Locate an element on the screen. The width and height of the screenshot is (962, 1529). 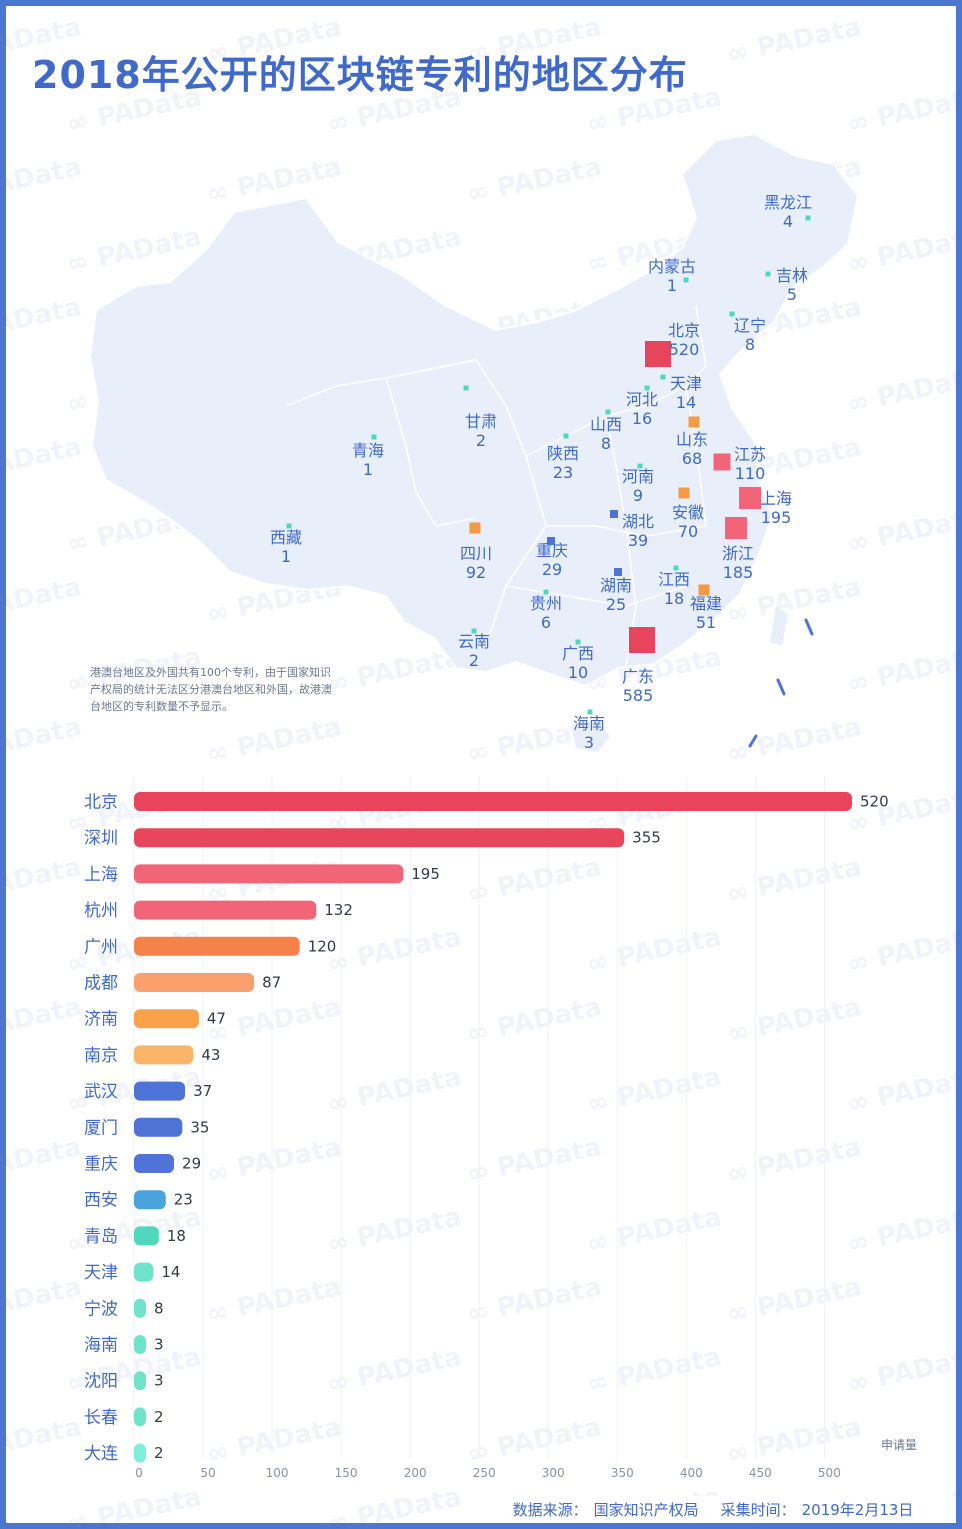
province-name: 广东 is located at coordinates (638, 676).